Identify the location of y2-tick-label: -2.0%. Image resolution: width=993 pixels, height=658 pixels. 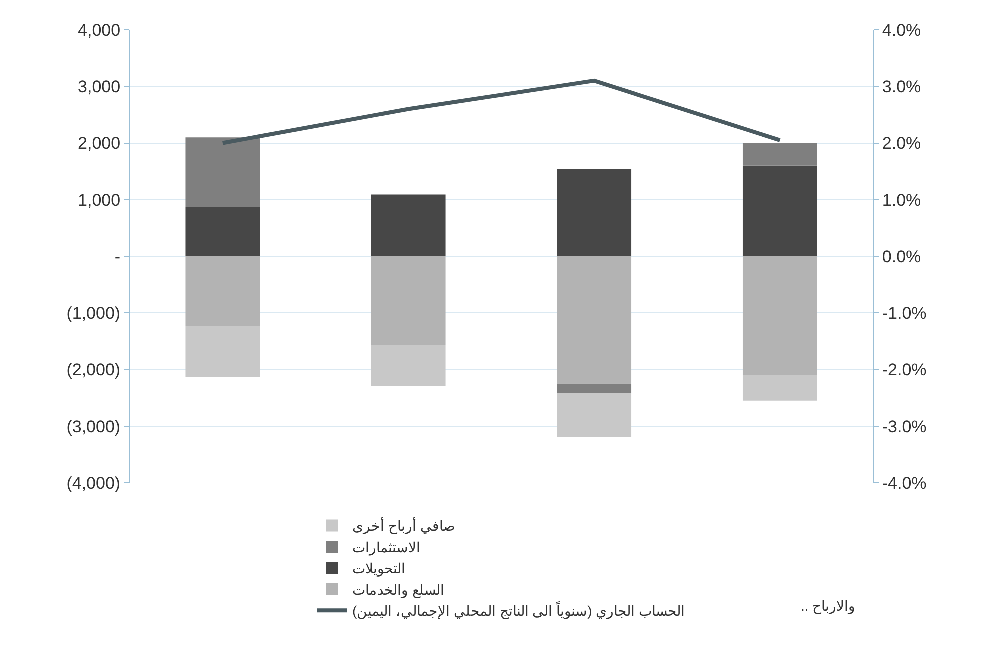
(904, 370).